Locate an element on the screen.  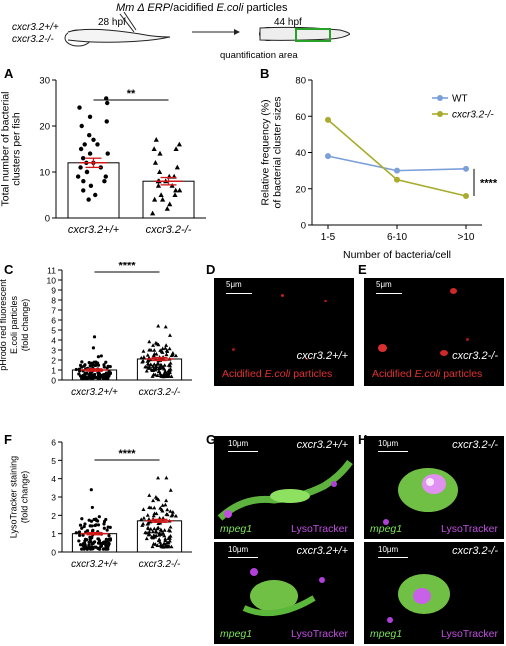
micrograph-caption: Acidified E.coli particles is located at coordinates (427, 374).